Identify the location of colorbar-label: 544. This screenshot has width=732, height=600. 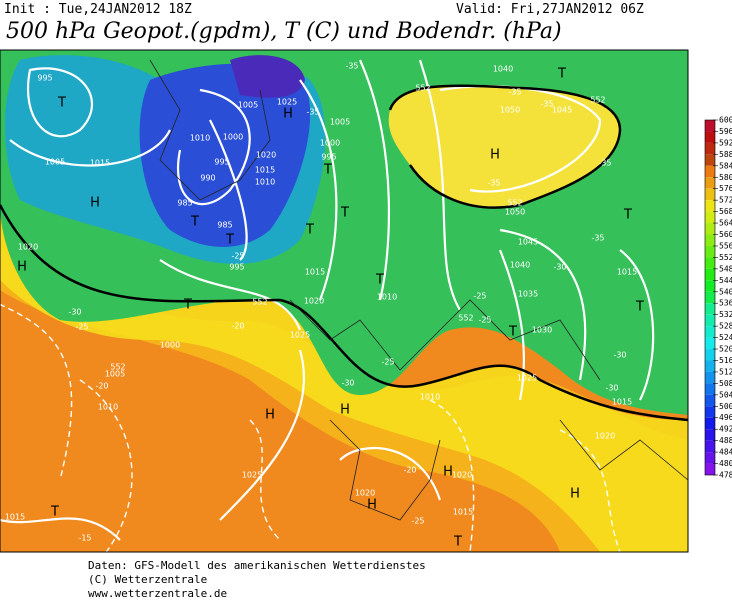
(725, 280).